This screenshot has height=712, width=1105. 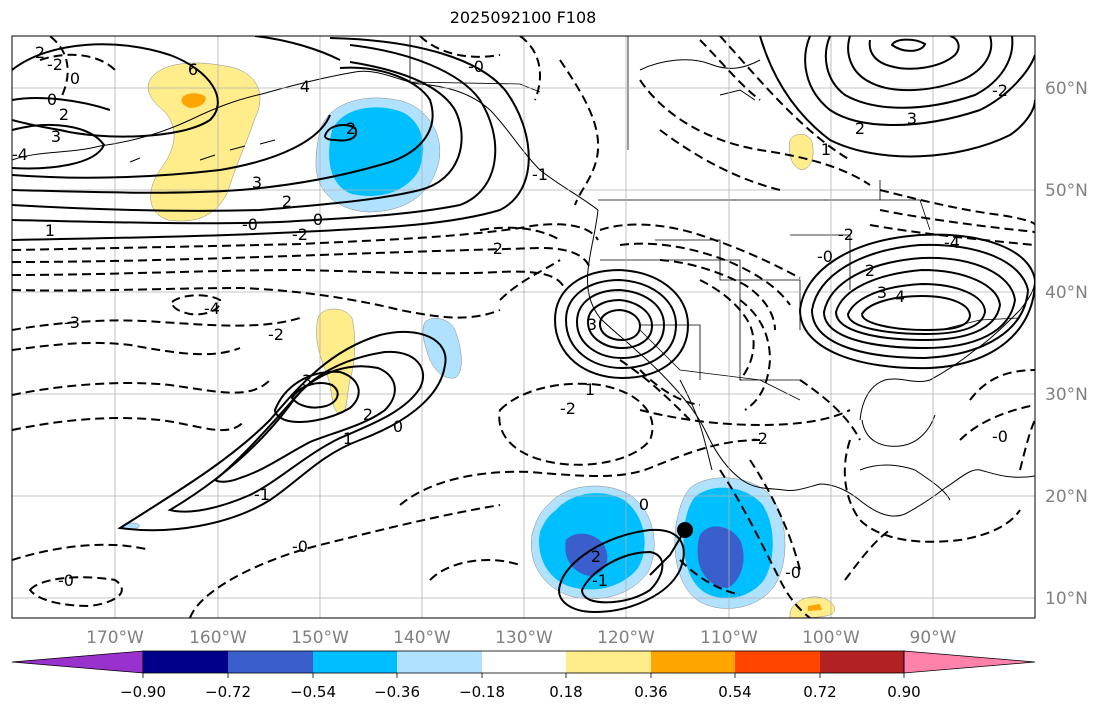 I want to click on colorbar-ticks, so click(x=523, y=675).